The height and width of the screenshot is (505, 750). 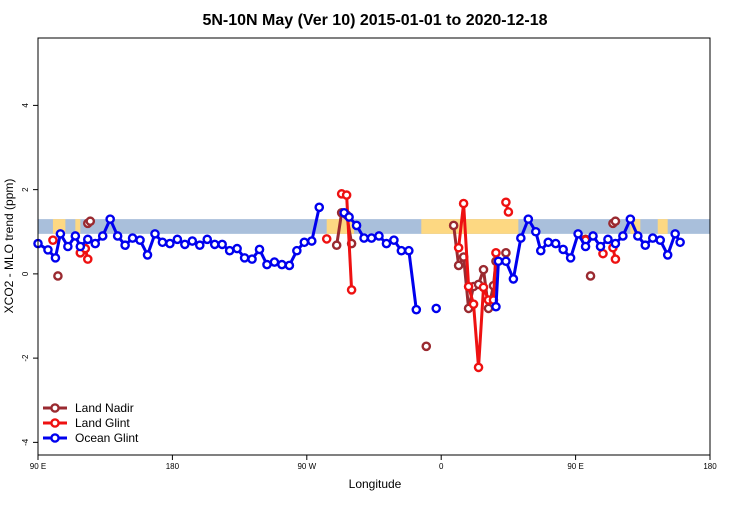 What do you see at coordinates (104, 408) in the screenshot?
I see `legend-label-0: Land Nadir` at bounding box center [104, 408].